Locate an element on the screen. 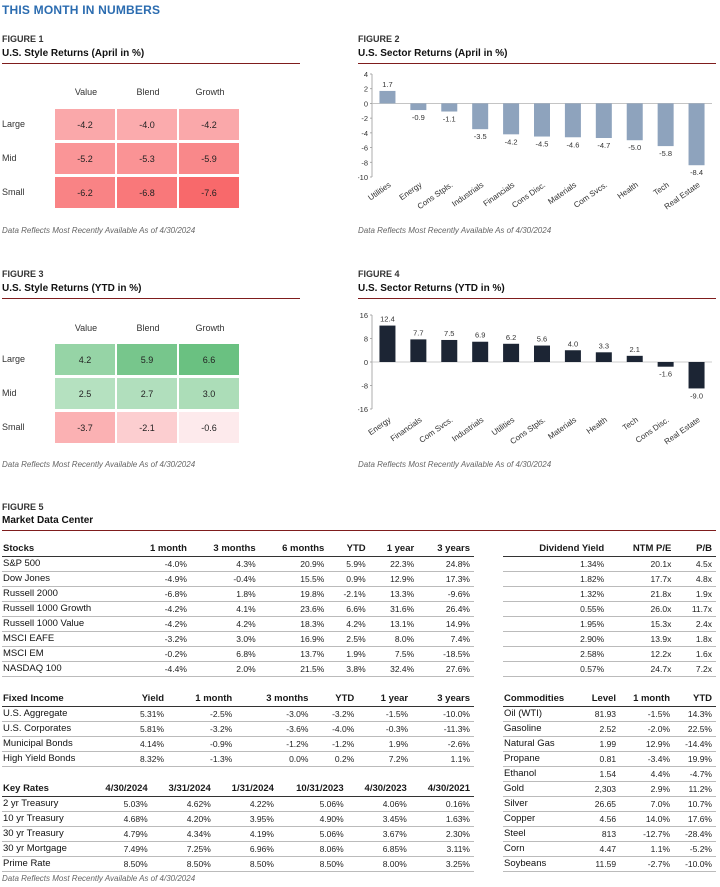  table-row: 1.34% 20.1x 4.5x is located at coordinates (609, 564).